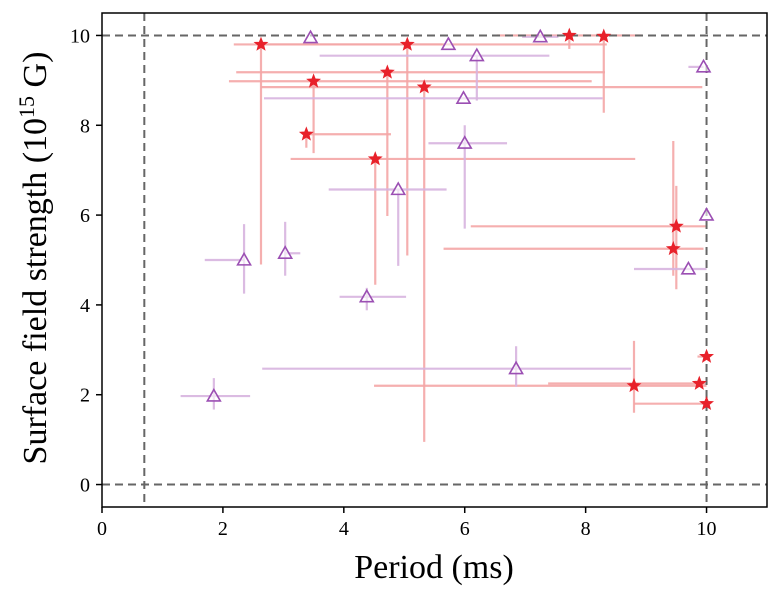 The width and height of the screenshot is (780, 599). Describe the element at coordinates (35, 74) in the screenshot. I see `y-axis-label-suffix: G)` at that location.